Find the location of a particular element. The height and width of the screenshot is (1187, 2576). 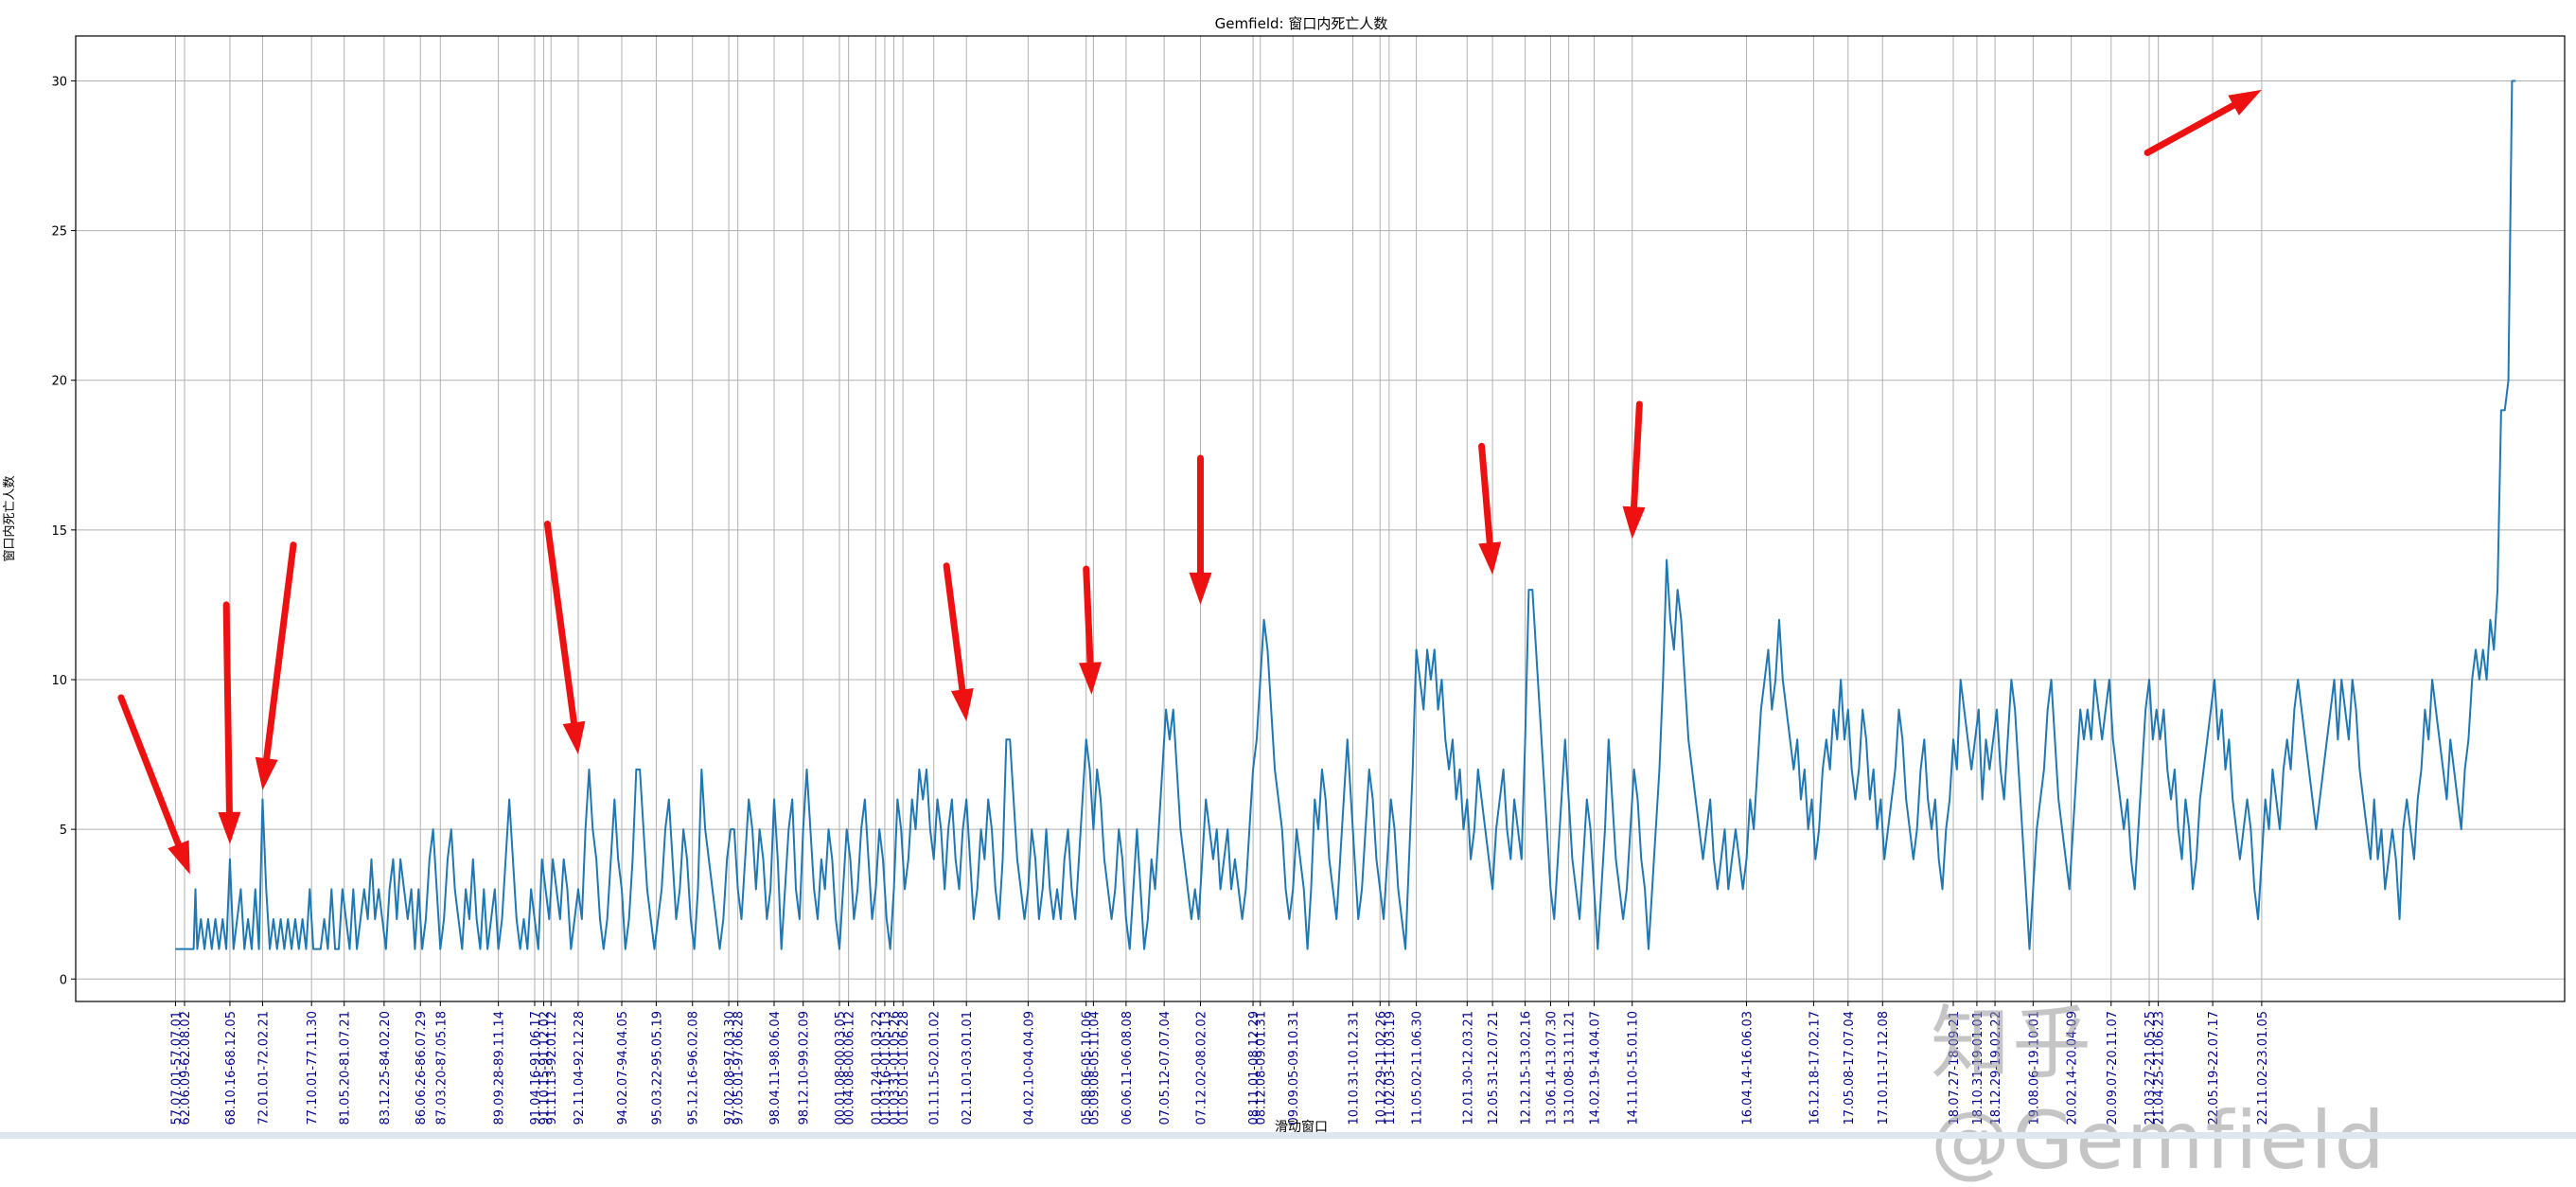

x-tick-label: 87.03.20-87.05.18 is located at coordinates (441, 1068).